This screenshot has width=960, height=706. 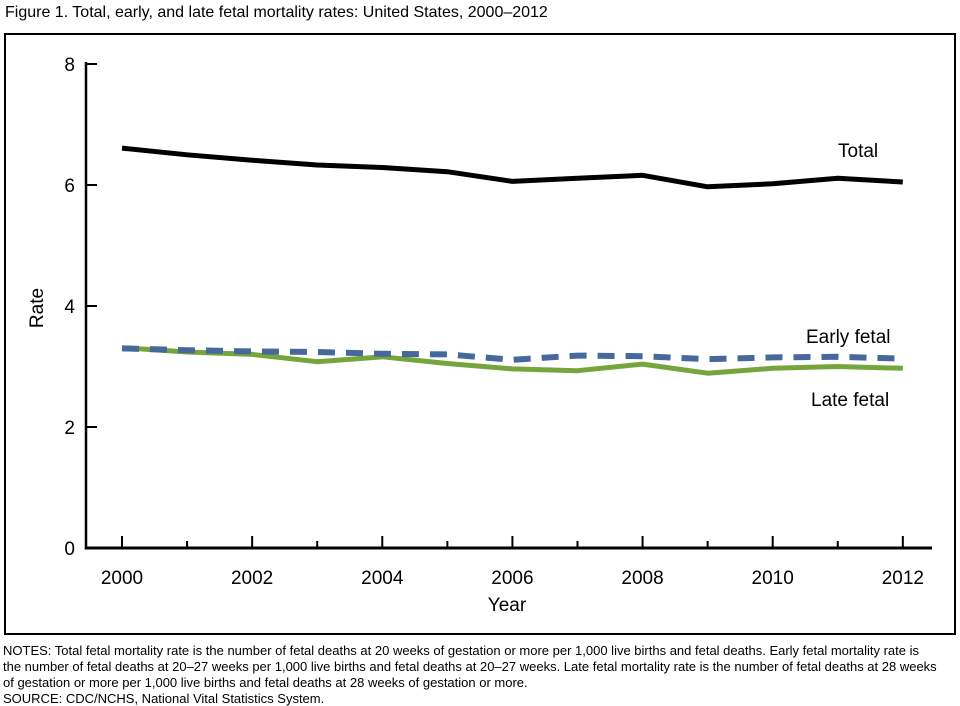 What do you see at coordinates (122, 578) in the screenshot?
I see `x-tick-label: 2000` at bounding box center [122, 578].